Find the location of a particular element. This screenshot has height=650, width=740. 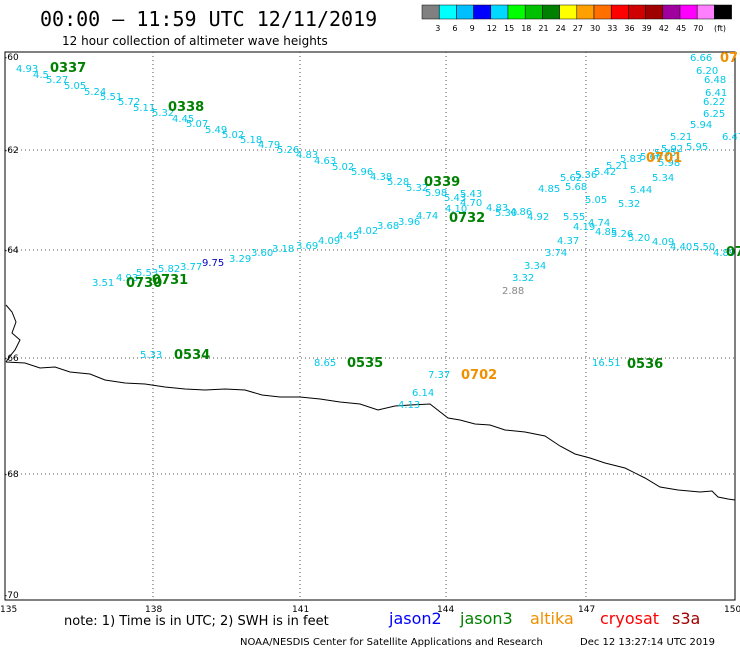

wave-height-value: 5.44 is located at coordinates (641, 190).